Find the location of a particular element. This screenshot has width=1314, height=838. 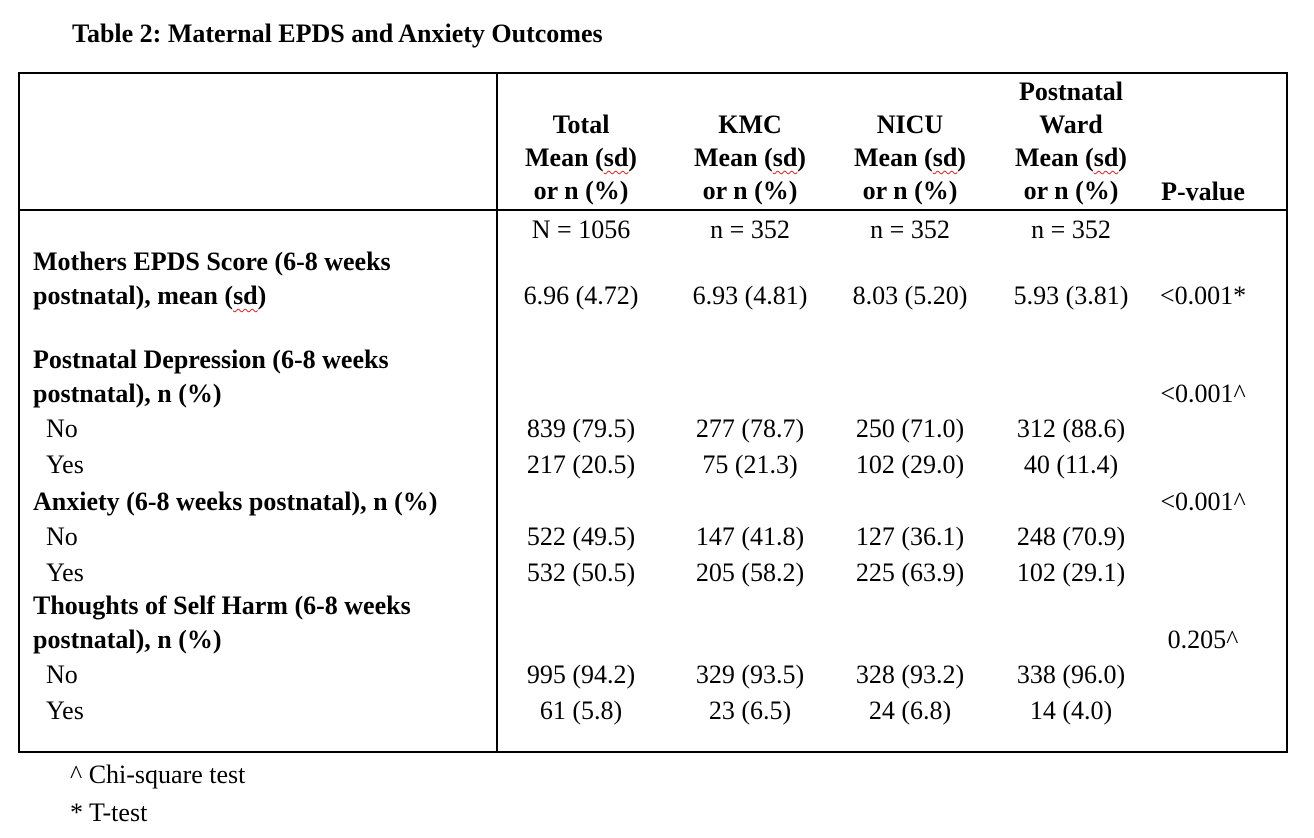

selfharm-yes-value: 14 (4.0) is located at coordinates (1071, 710).